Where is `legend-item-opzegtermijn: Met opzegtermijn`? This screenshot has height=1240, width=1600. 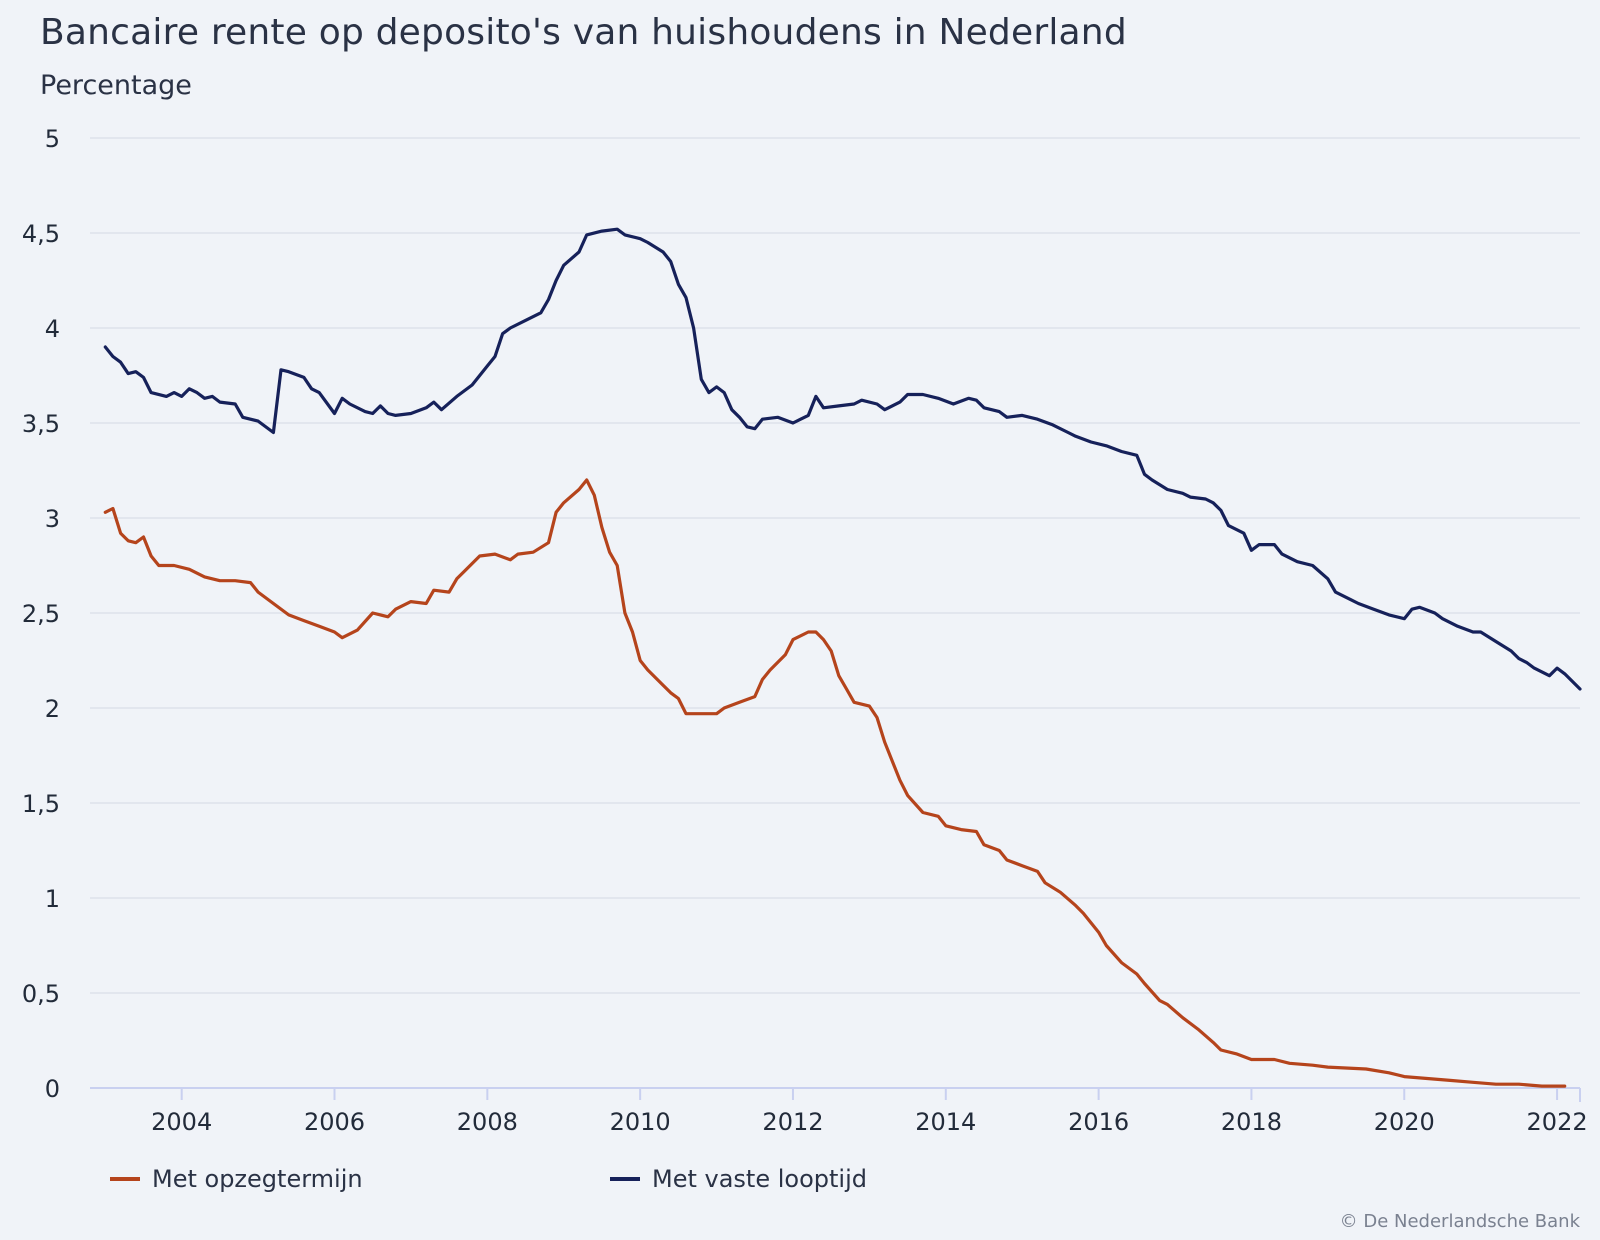 legend-item-opzegtermijn: Met opzegtermijn is located at coordinates (360, 1179).